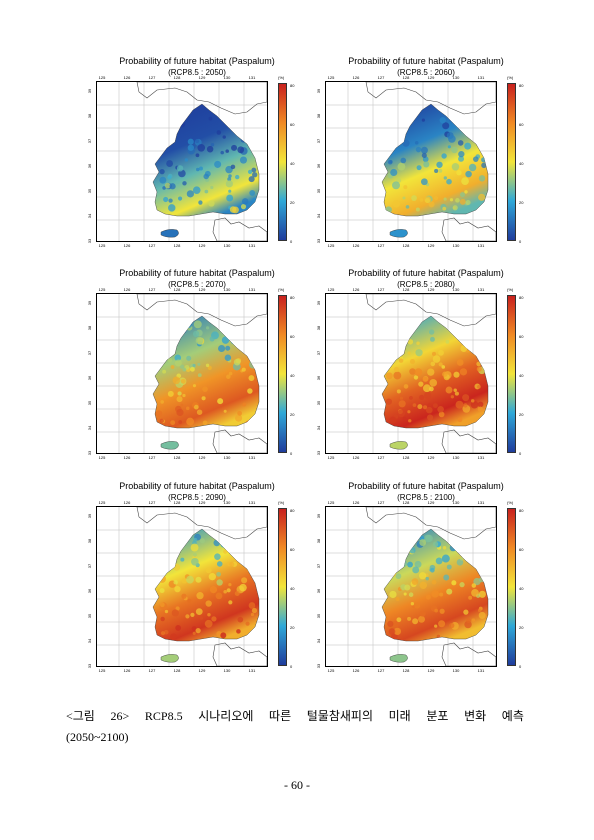 The width and height of the screenshot is (594, 840). Describe the element at coordinates (426, 72) in the screenshot. I see `panel-subtitle: (RCP8.5 : 2060)` at that location.